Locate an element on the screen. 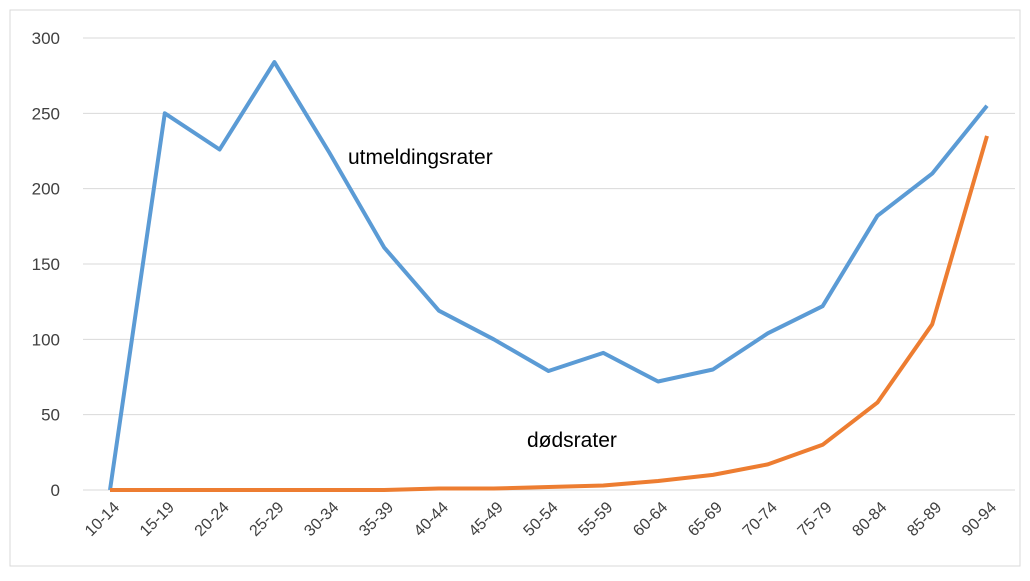 The image size is (1030, 581). series-label: utmeldingsrater is located at coordinates (420, 157).